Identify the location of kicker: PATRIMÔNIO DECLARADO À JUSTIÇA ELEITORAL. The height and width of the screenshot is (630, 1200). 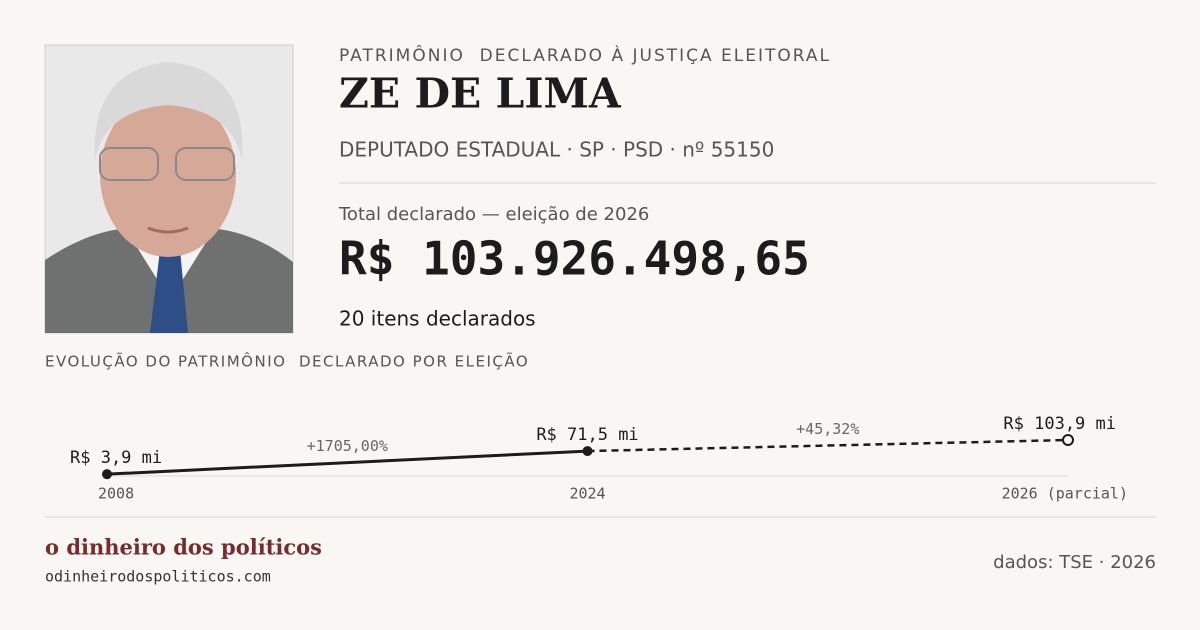
(585, 55).